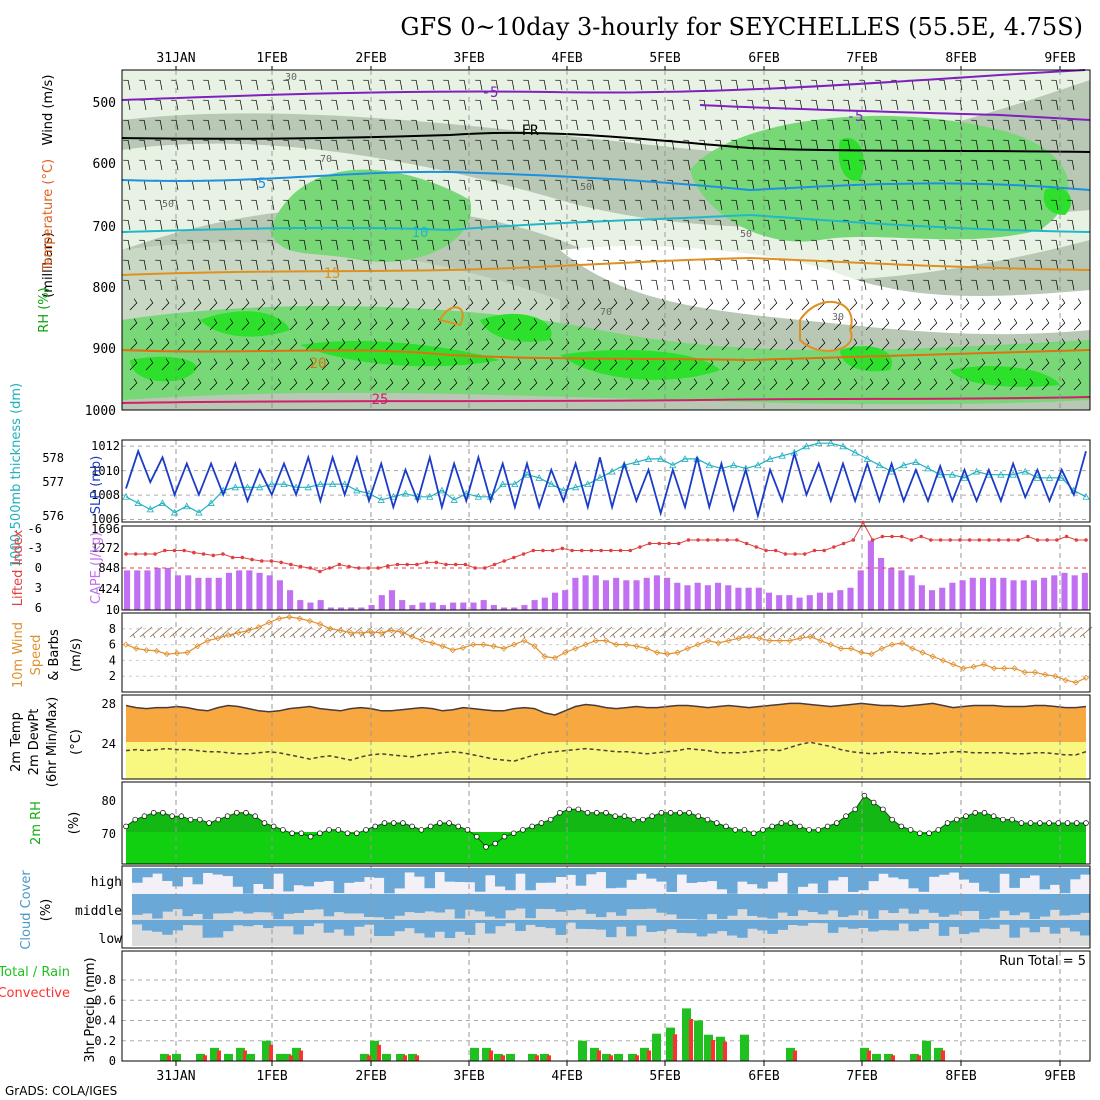 The width and height of the screenshot is (1100, 1100). Describe the element at coordinates (392, 600) in the screenshot. I see `cape-bar` at that location.